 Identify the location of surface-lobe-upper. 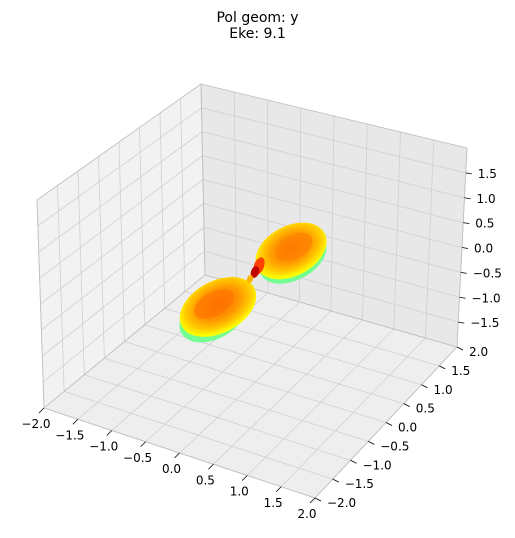
(291, 253).